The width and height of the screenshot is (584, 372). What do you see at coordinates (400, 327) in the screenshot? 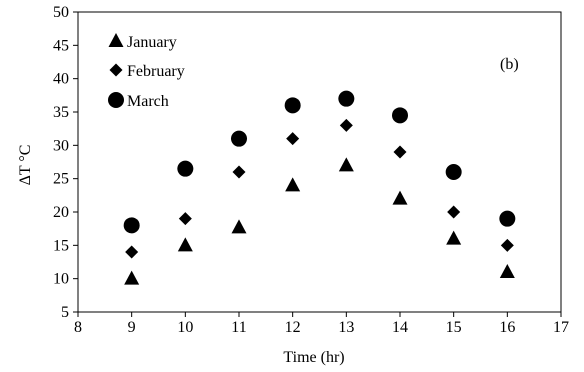
I see `x-tick-label: 14` at bounding box center [400, 327].